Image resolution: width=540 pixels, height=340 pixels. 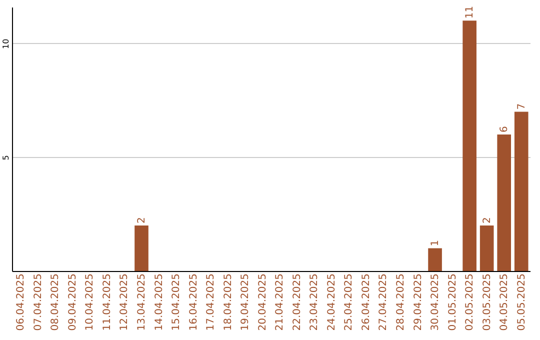 I want to click on x-tick-label: 30.04.2025, so click(x=436, y=302).